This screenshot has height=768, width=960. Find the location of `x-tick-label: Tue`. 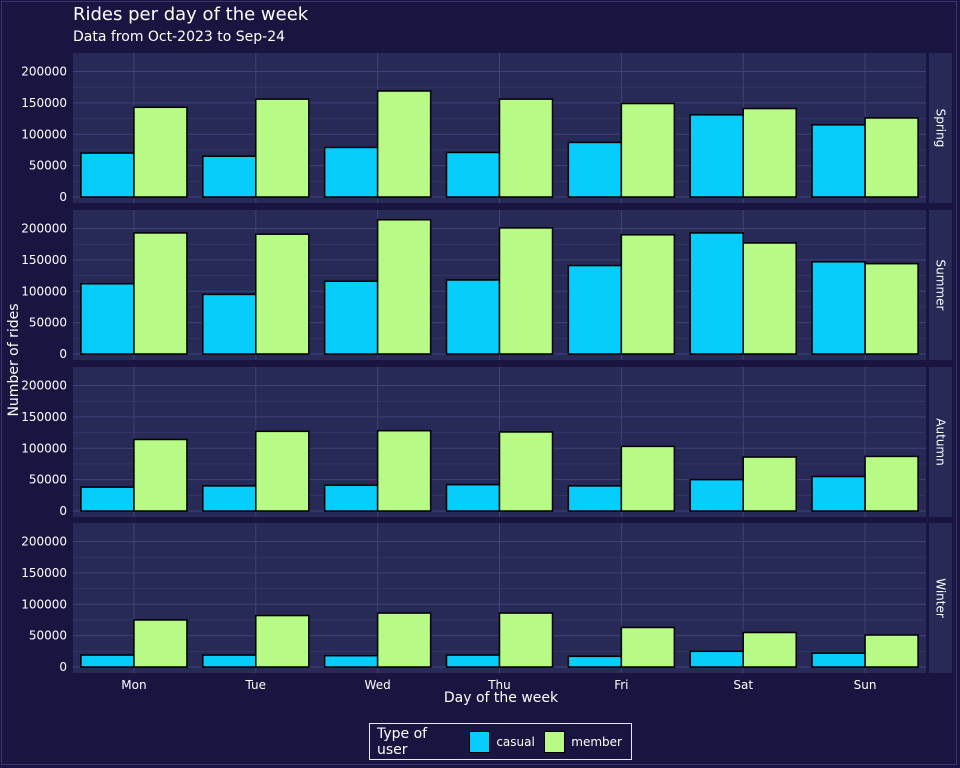

x-tick-label: Tue is located at coordinates (256, 685).